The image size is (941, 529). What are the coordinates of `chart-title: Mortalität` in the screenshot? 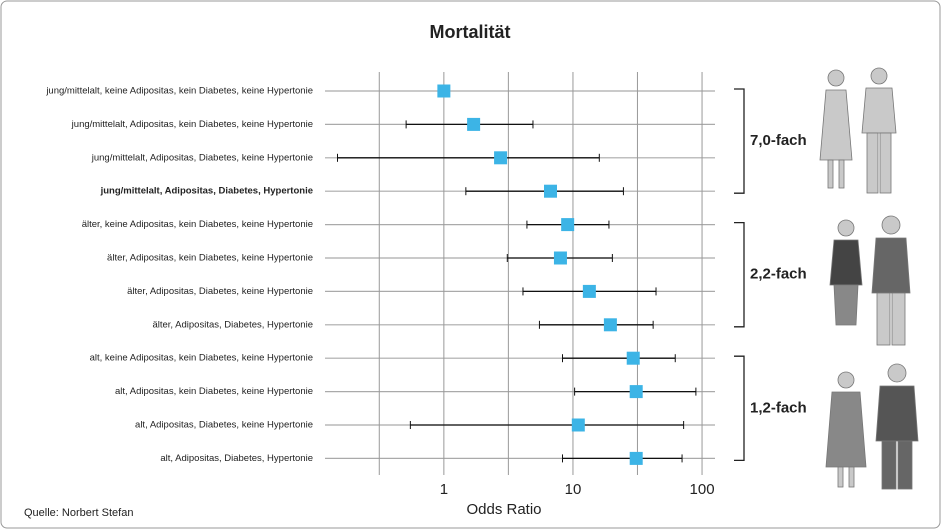 It's located at (470, 32).